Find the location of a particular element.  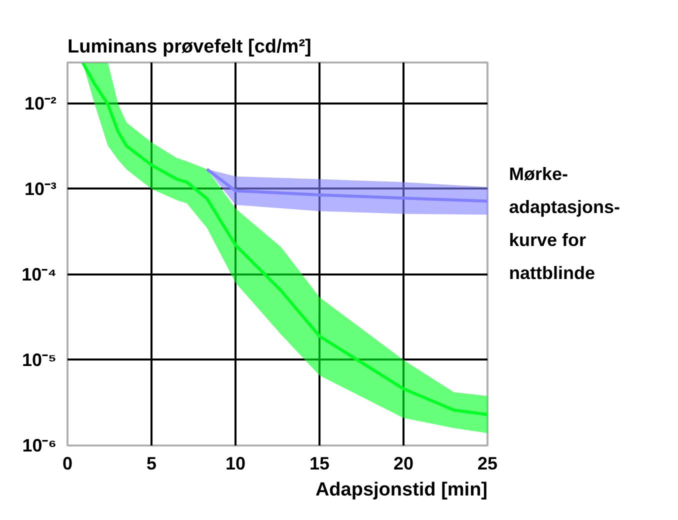

x-tick-label: 20 is located at coordinates (403, 464).